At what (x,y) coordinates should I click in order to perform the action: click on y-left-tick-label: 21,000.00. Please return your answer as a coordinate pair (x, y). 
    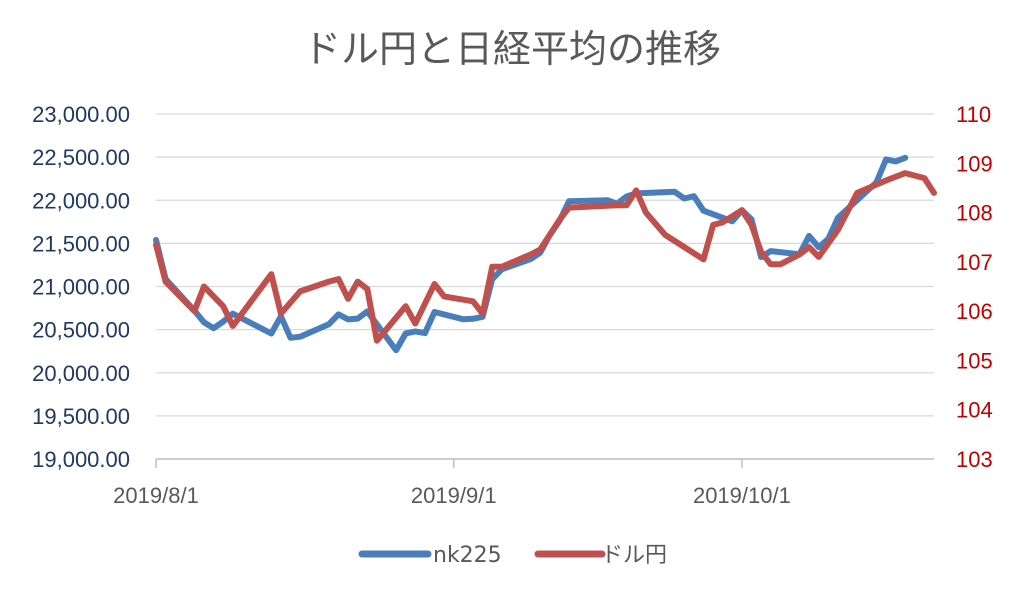
    Looking at the image, I should click on (81, 287).